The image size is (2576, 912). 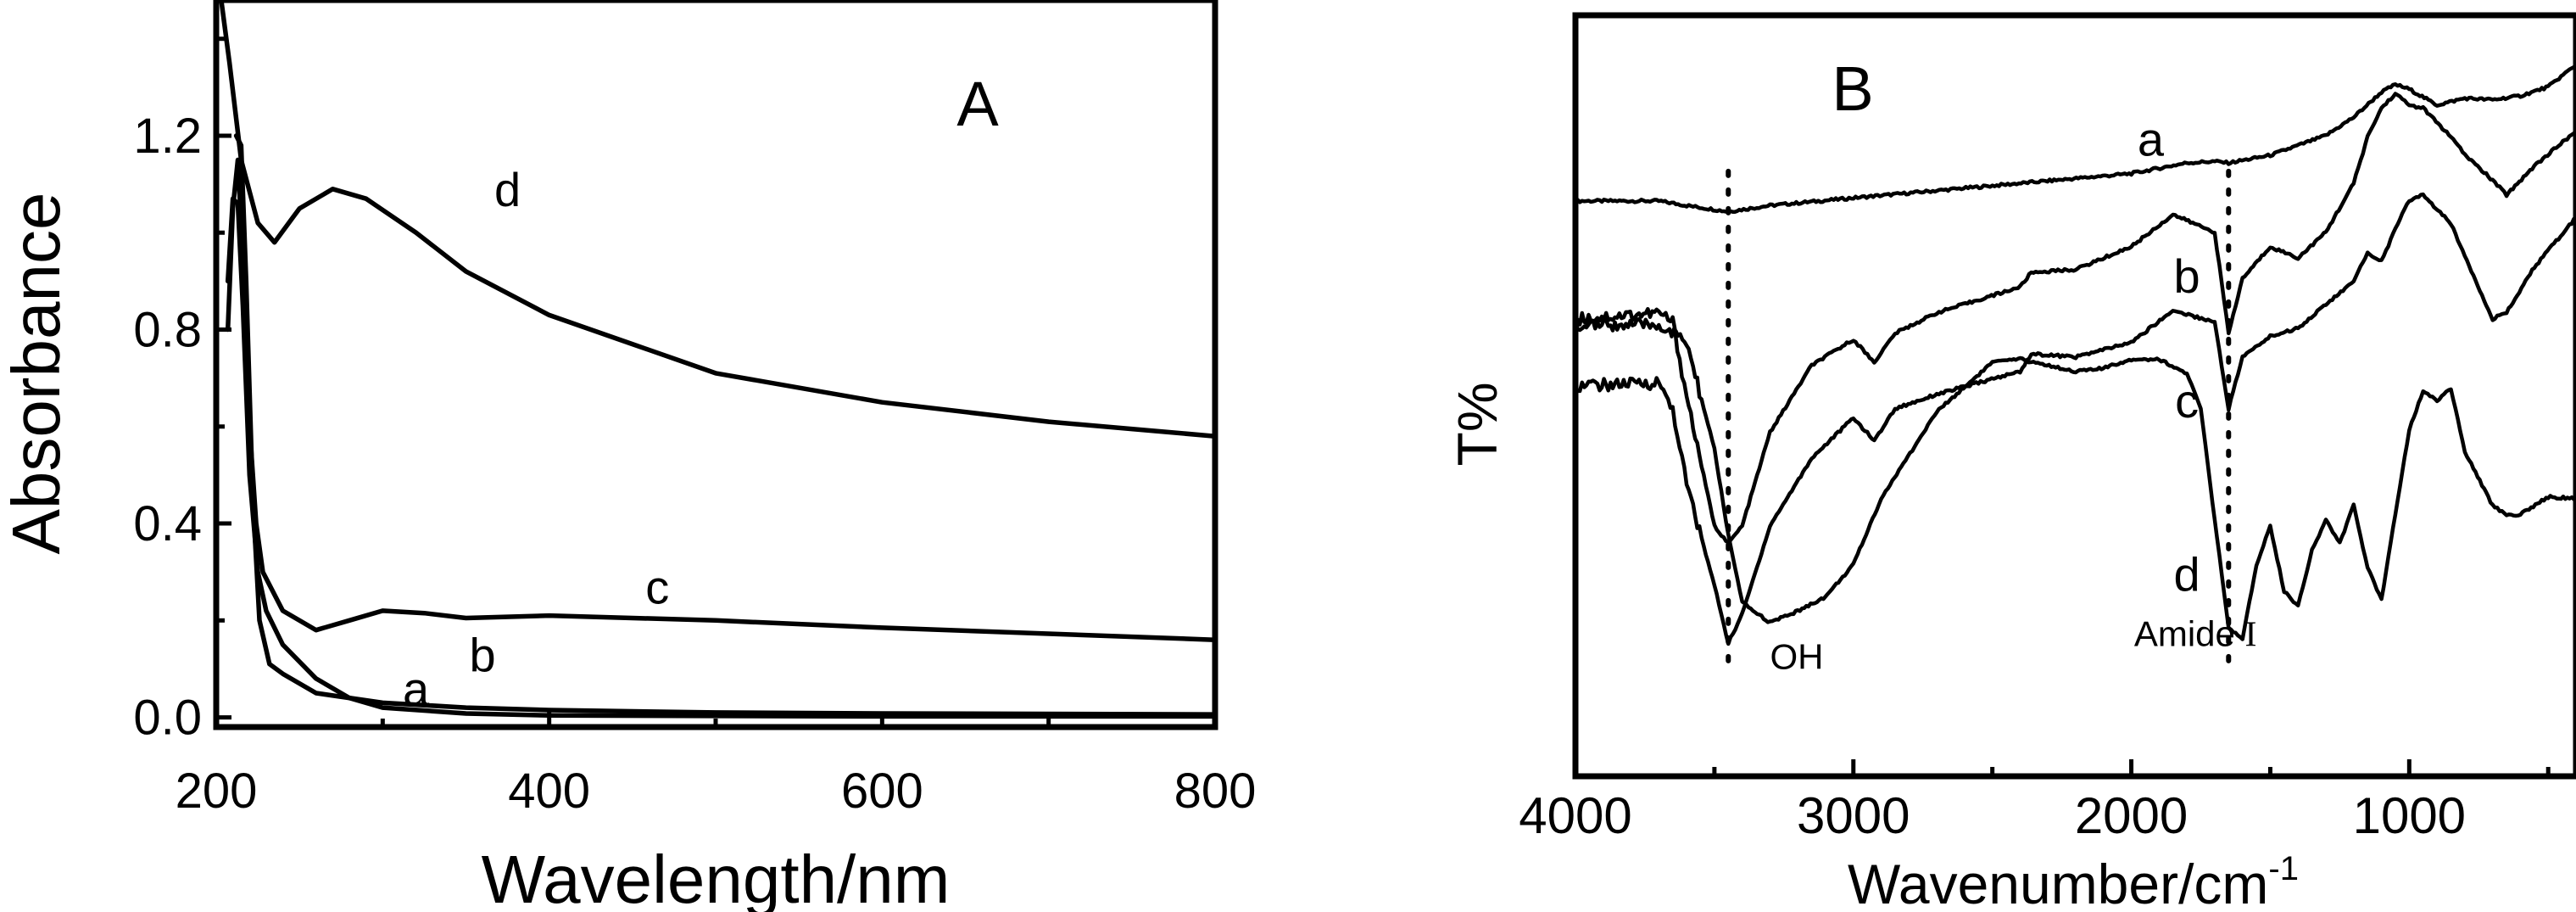 I want to click on panel-a-y-tick-label: 0.0, so click(x=167, y=718).